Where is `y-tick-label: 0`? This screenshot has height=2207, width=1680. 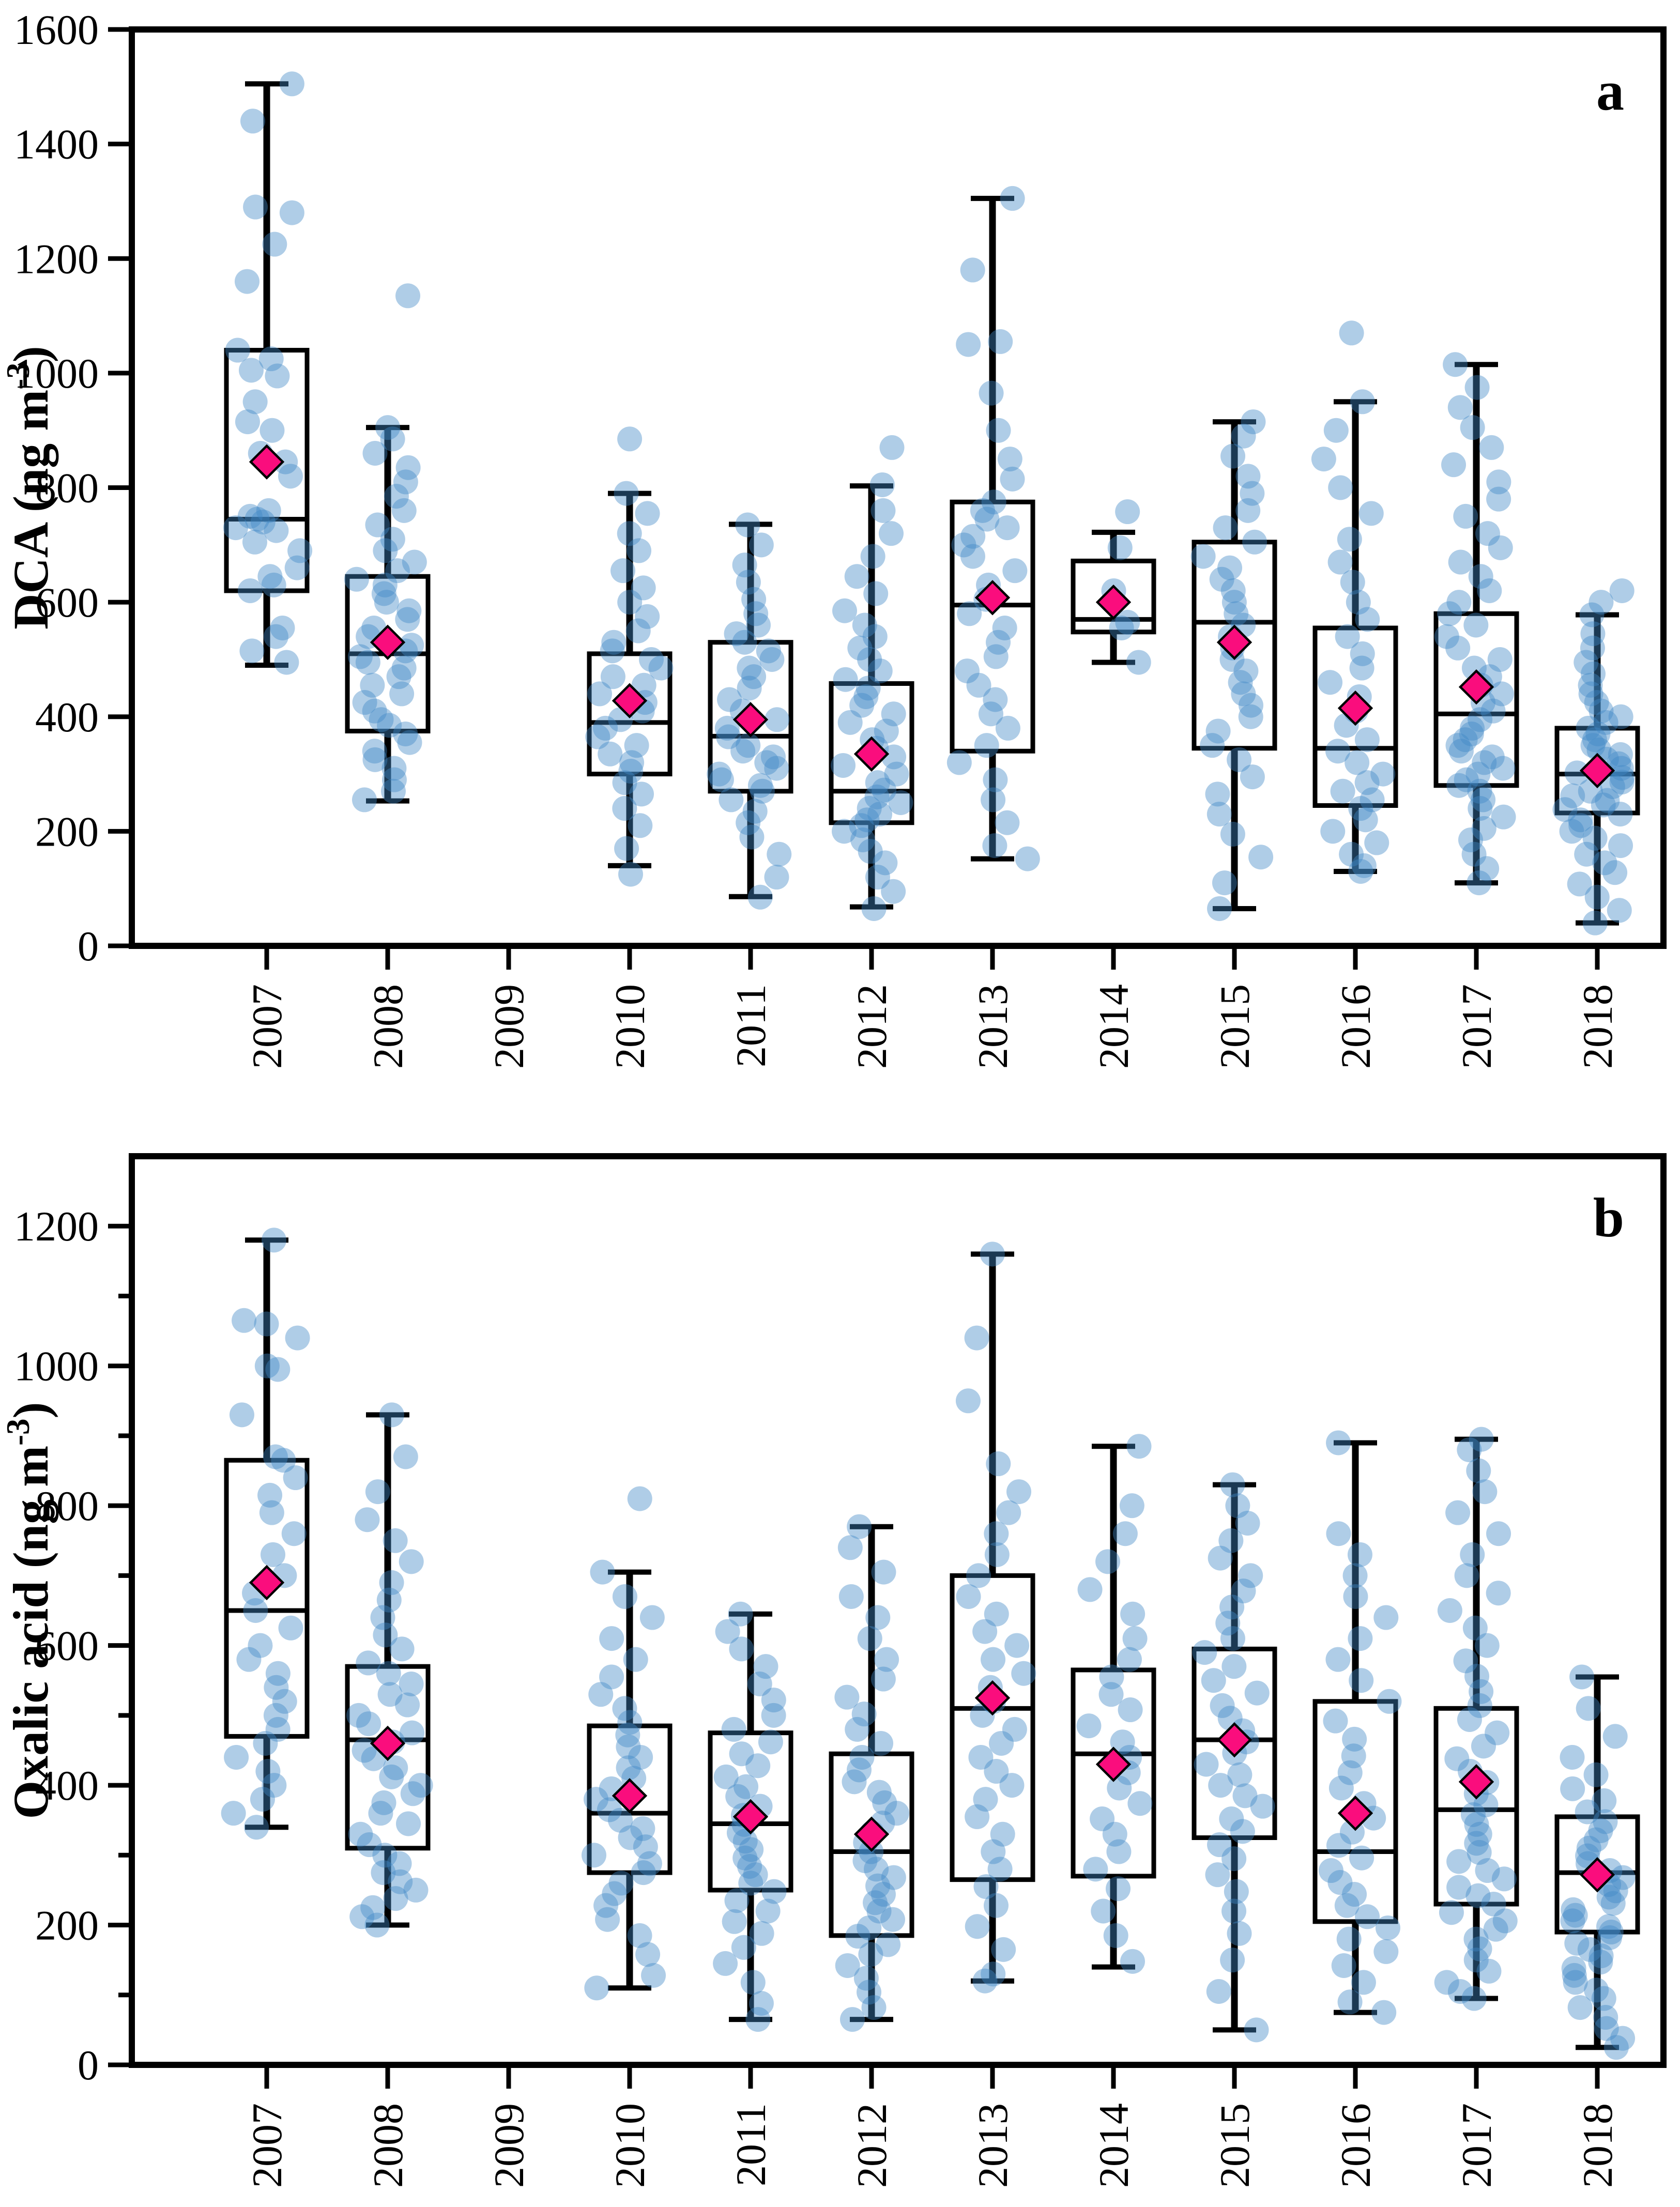 y-tick-label: 0 is located at coordinates (88, 946).